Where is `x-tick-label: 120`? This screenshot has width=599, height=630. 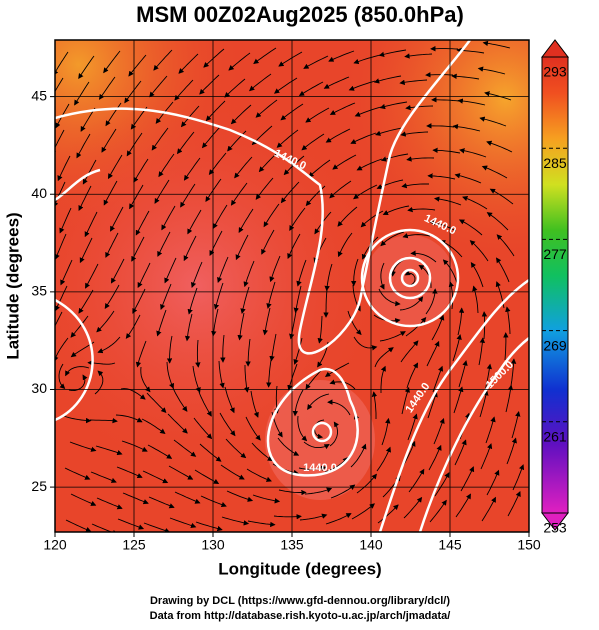
x-tick-label: 120 is located at coordinates (55, 545).